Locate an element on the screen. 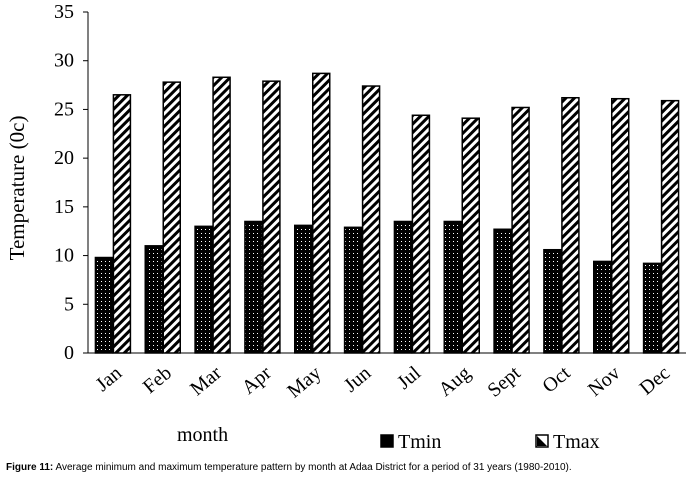 The width and height of the screenshot is (700, 499). bar-tmax-jan is located at coordinates (122, 224).